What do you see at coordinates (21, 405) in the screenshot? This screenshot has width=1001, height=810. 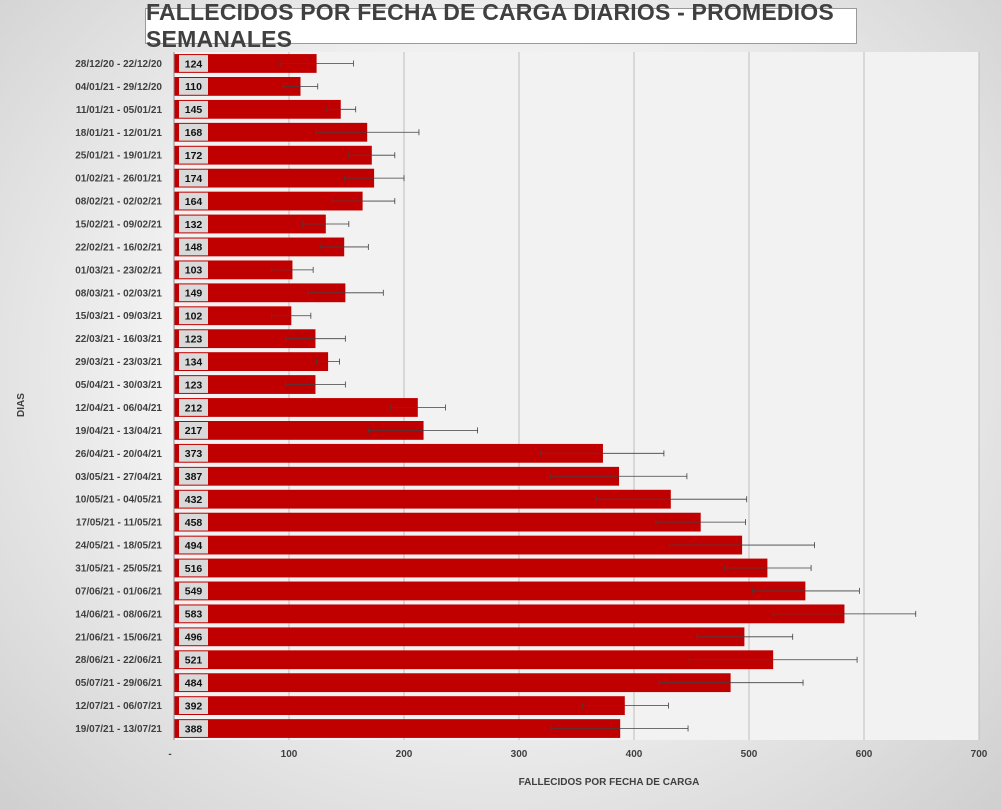 I see `y-axis-title: DIAS` at bounding box center [21, 405].